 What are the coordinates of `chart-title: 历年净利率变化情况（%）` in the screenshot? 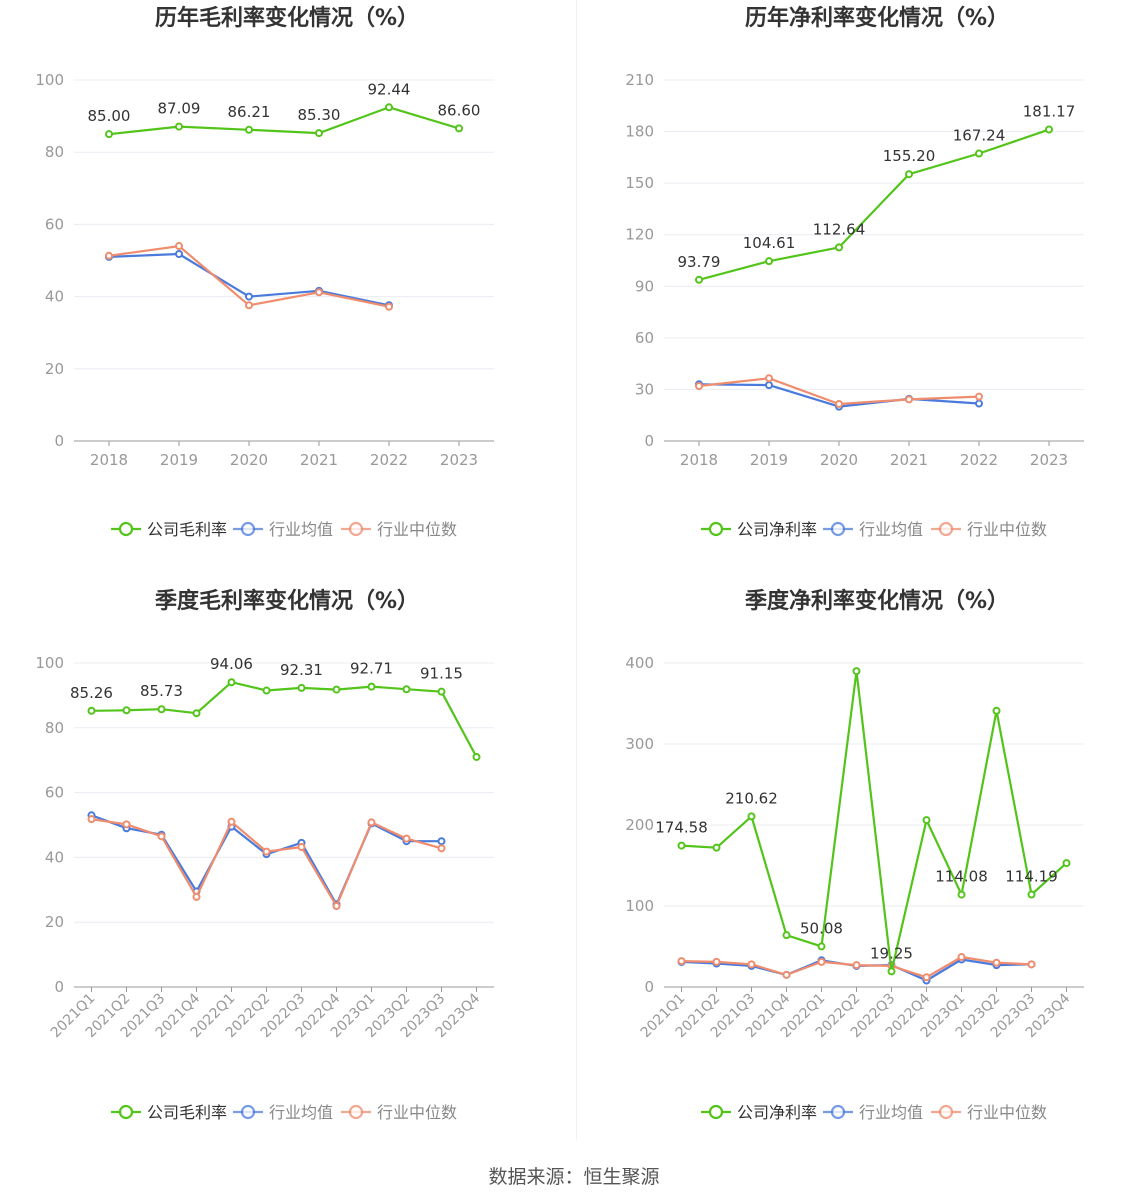 It's located at (877, 18).